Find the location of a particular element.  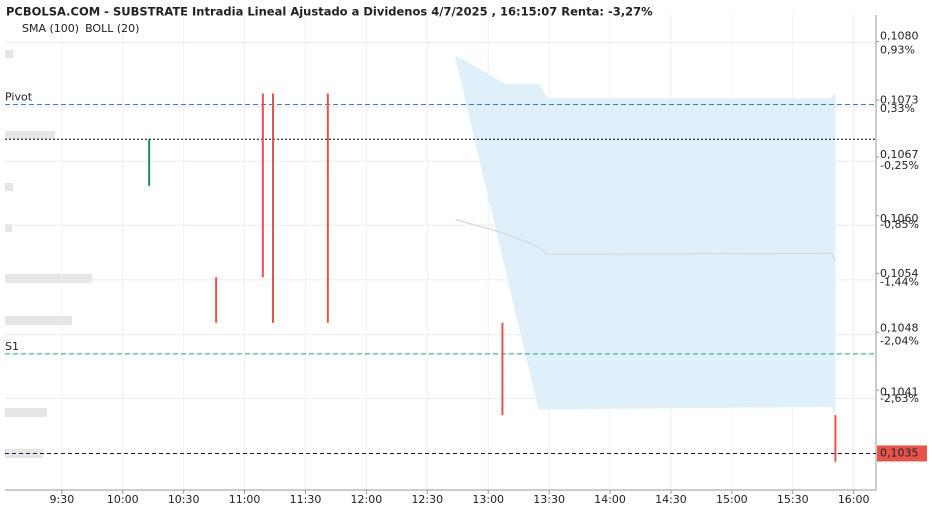

y-tick-label: 0,1060 is located at coordinates (899, 218).